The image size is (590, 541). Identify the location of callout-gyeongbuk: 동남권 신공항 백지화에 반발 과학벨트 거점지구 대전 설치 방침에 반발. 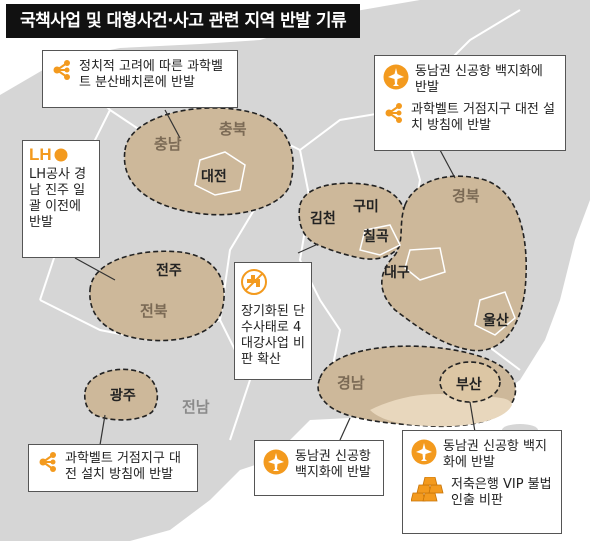
(470, 103).